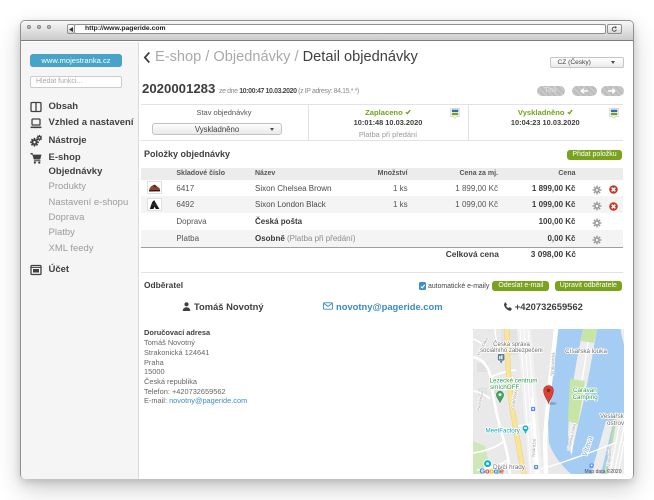 This screenshot has width=654, height=500. I want to click on svg-text: MeetFactory, so click(503, 431).